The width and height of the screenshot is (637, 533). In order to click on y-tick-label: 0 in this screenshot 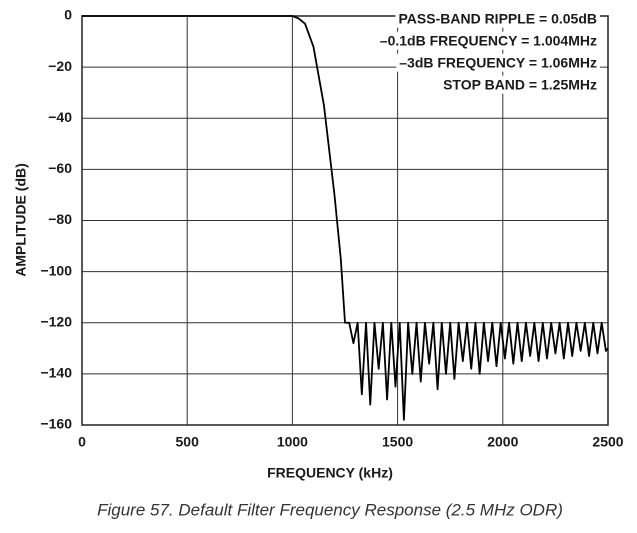, I will do `click(68, 15)`.